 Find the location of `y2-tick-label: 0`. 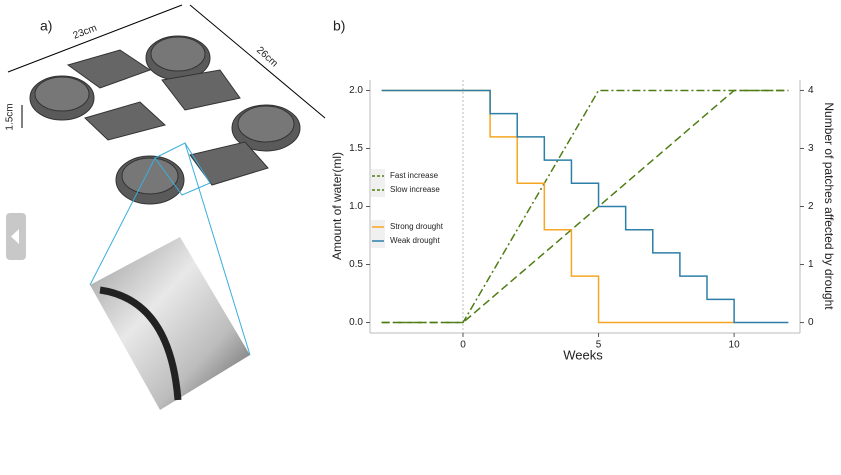

y2-tick-label: 0 is located at coordinates (811, 322).